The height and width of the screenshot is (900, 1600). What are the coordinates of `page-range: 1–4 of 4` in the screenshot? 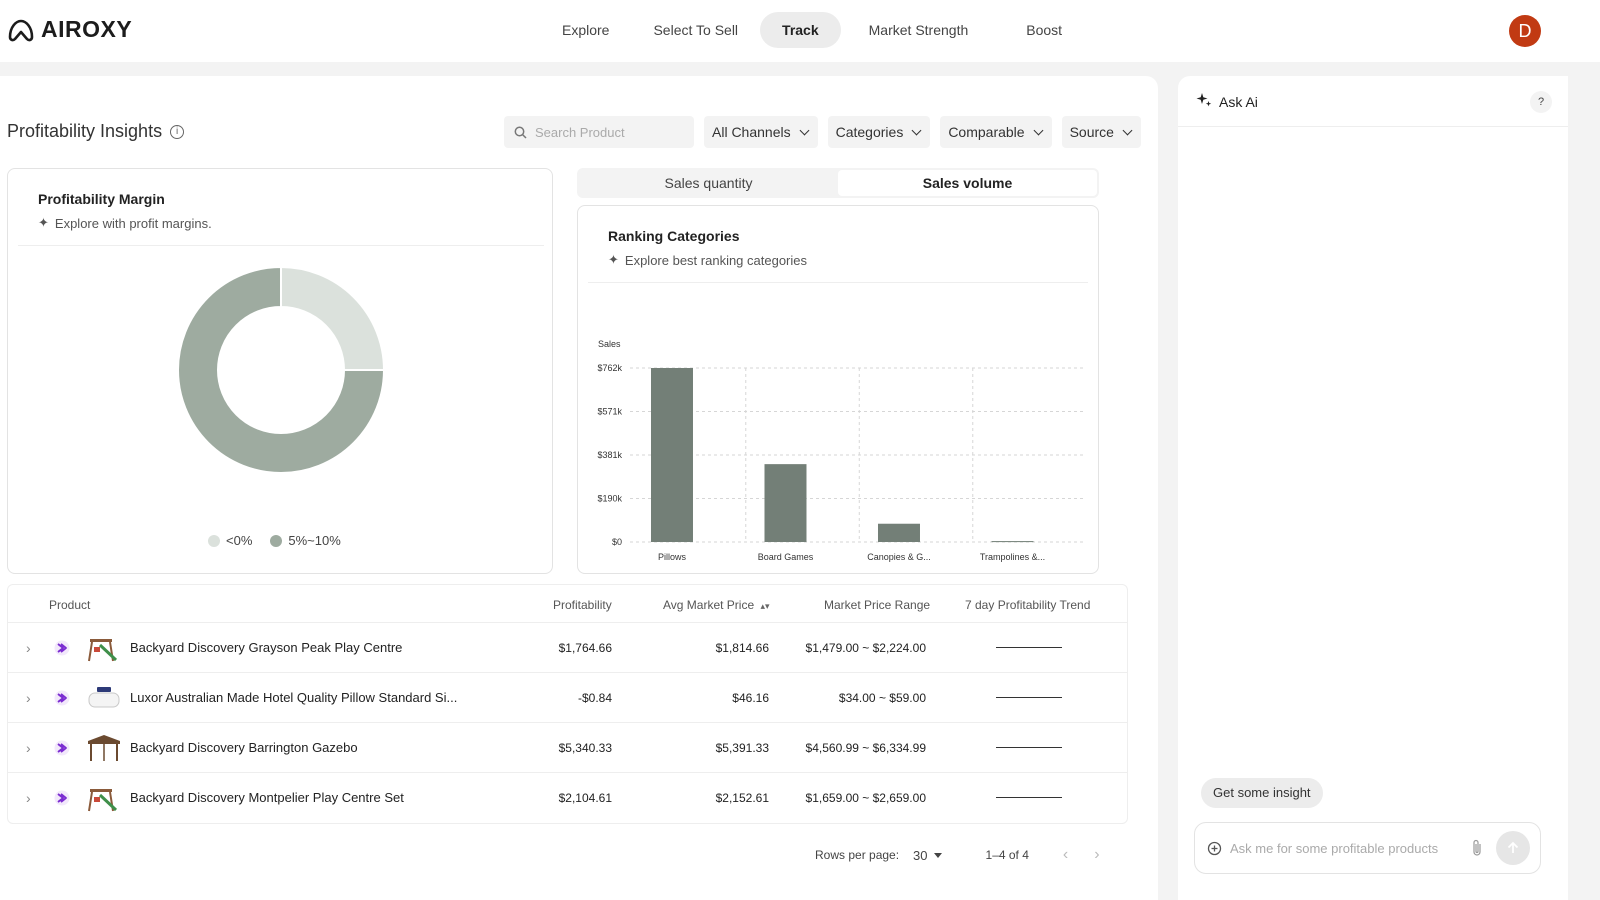 It's located at (1007, 855).